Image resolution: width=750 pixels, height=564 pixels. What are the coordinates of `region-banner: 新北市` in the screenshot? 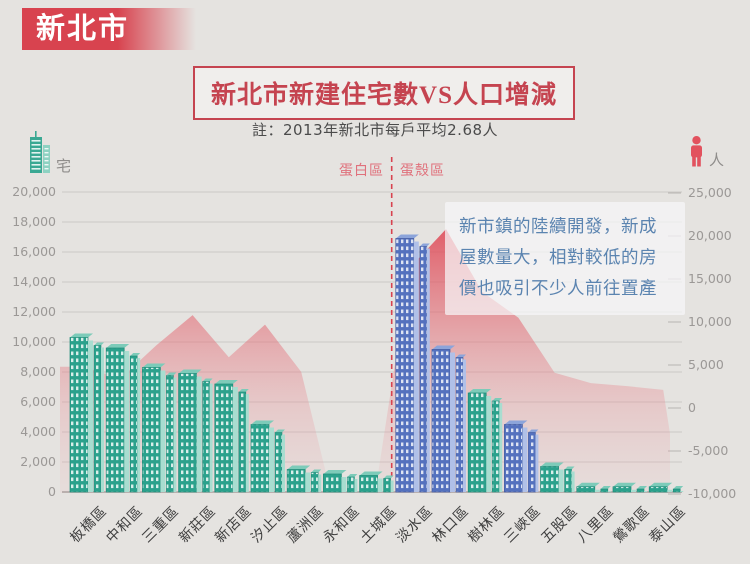 It's located at (109, 29).